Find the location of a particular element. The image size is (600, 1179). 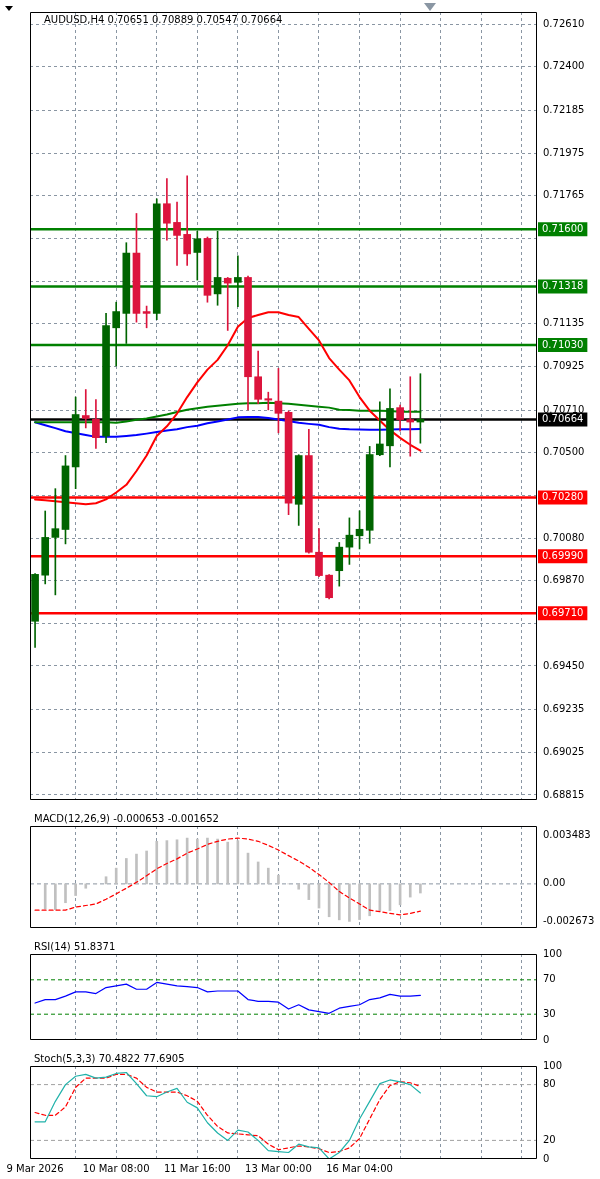

ref-line-label: 0.71030 is located at coordinates (563, 344).